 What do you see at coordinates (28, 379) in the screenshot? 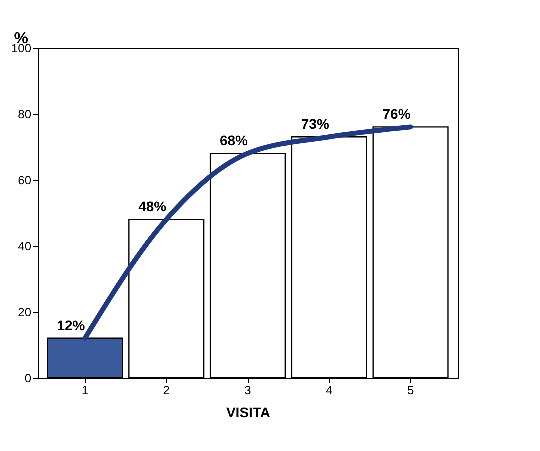
I see `y-tick-label: 0` at bounding box center [28, 379].